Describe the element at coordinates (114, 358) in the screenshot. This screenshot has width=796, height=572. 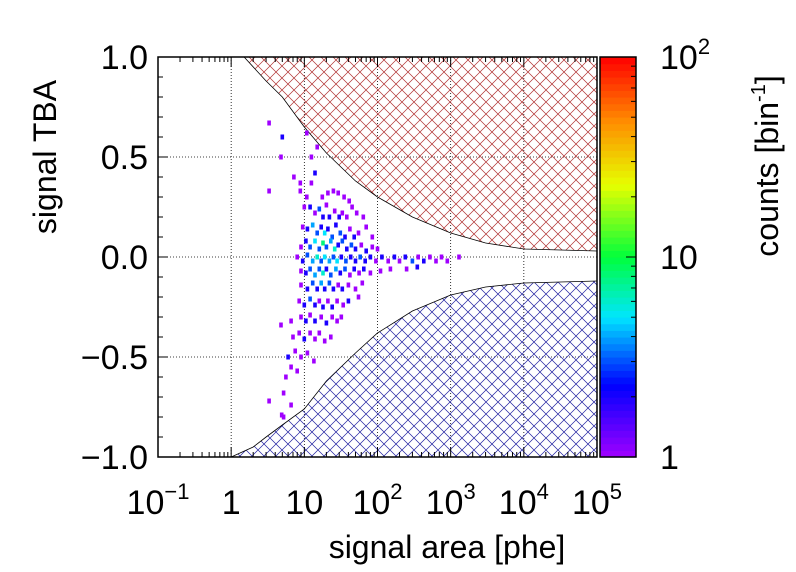
I see `y-tick-label: −0.5` at that location.